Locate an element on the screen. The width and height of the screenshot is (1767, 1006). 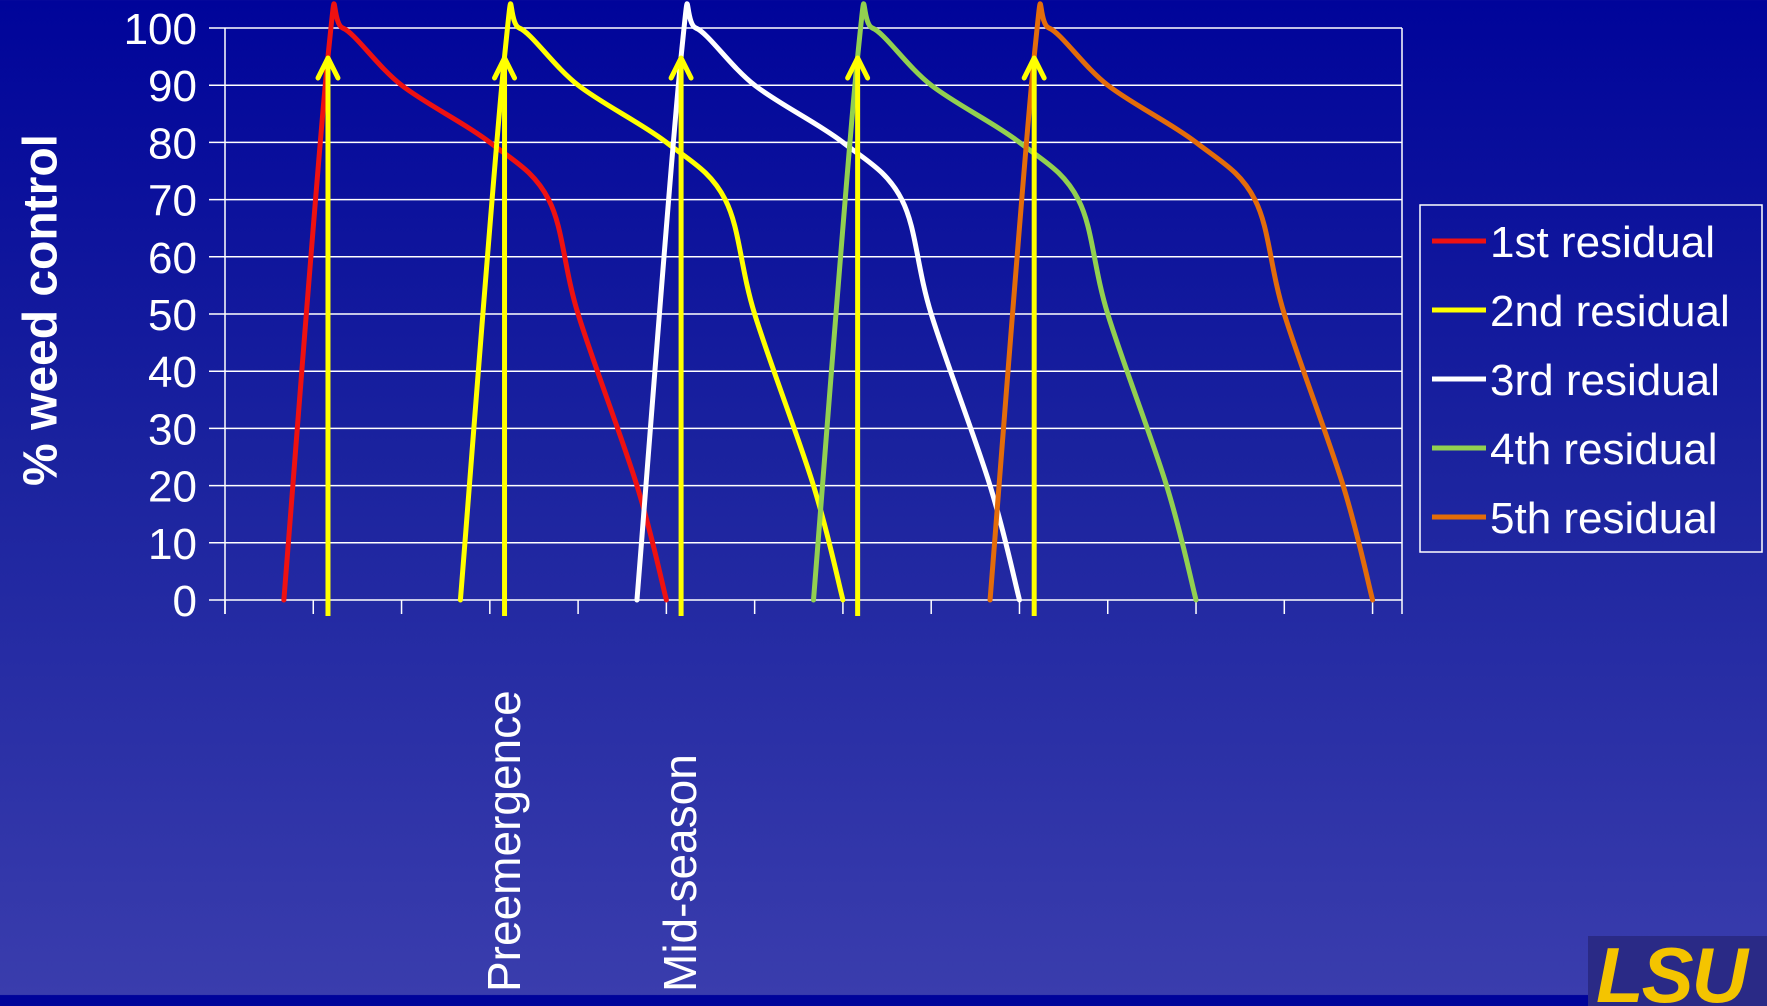
y-axis-title-container: % weed control is located at coordinates (41, 310).